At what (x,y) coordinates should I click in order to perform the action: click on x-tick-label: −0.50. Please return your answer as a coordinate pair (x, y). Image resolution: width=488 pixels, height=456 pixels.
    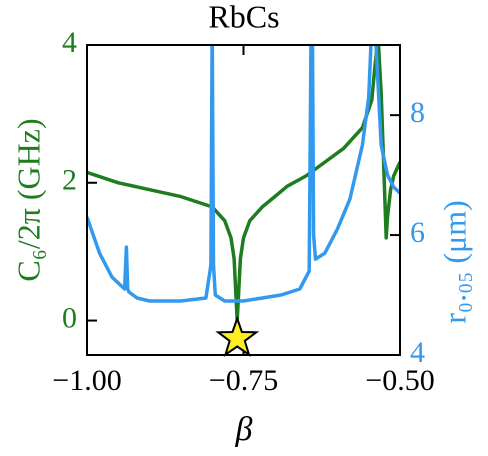
    Looking at the image, I should click on (399, 380).